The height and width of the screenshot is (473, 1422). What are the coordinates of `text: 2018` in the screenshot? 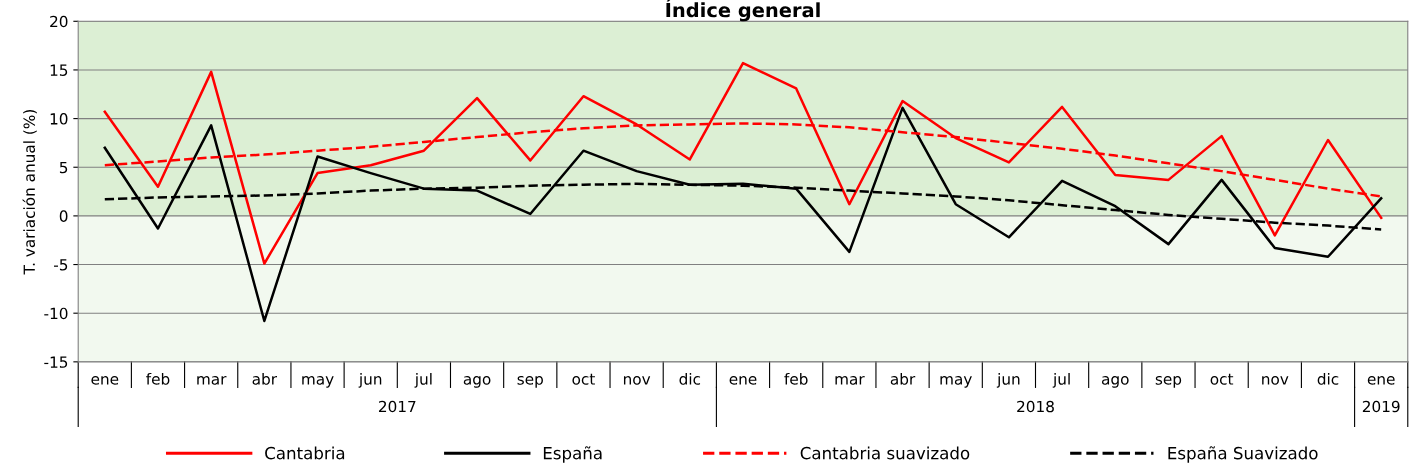 It's located at (1035, 406).